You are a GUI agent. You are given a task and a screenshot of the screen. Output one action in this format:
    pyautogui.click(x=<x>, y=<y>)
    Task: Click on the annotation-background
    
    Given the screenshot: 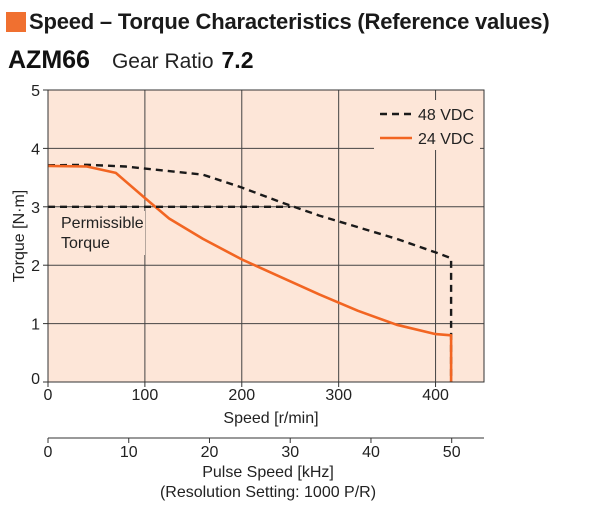 What is the action you would take?
    pyautogui.click(x=101, y=233)
    